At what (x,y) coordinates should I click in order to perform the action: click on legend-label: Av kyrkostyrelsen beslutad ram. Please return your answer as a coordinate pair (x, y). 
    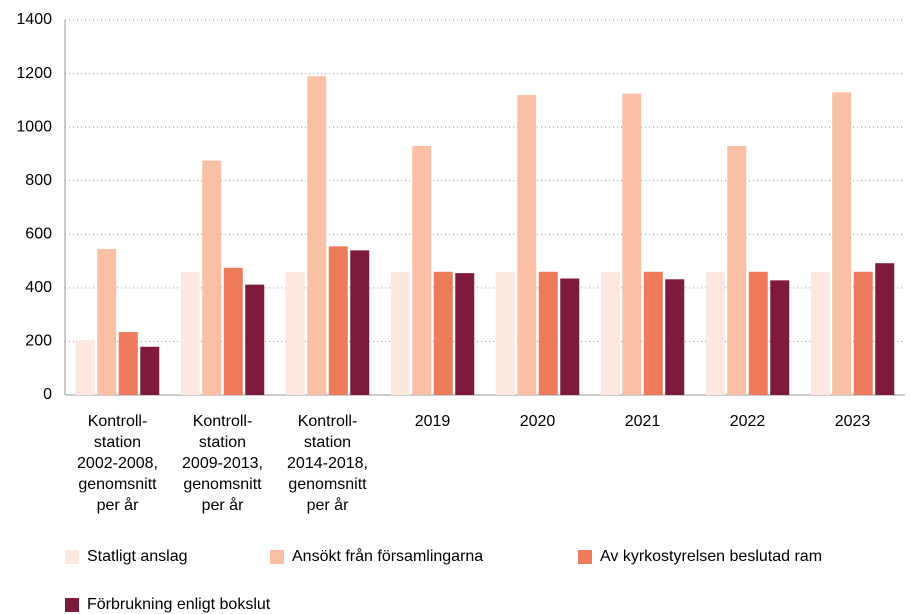
    Looking at the image, I should click on (711, 556).